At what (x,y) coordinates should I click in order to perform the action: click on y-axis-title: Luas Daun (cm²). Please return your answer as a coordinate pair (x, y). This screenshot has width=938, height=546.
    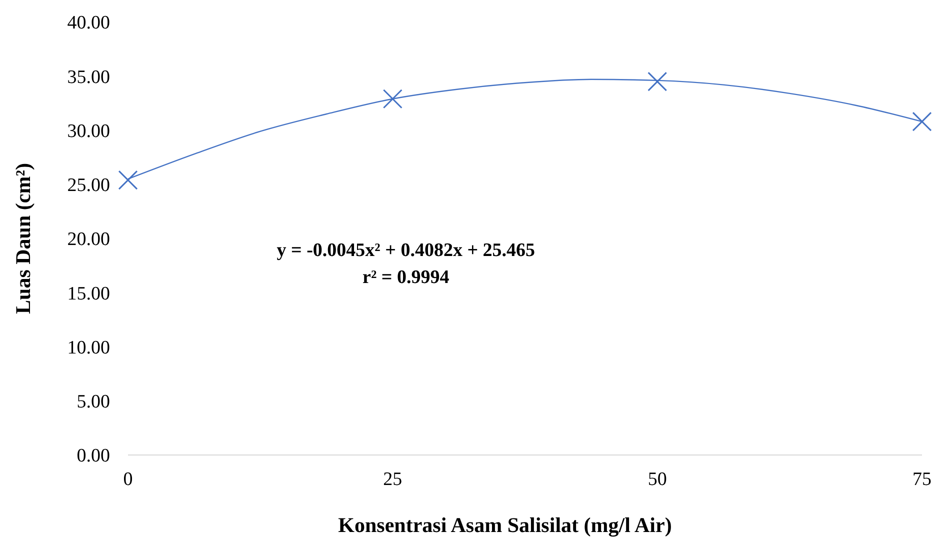
    Looking at the image, I should click on (23, 238).